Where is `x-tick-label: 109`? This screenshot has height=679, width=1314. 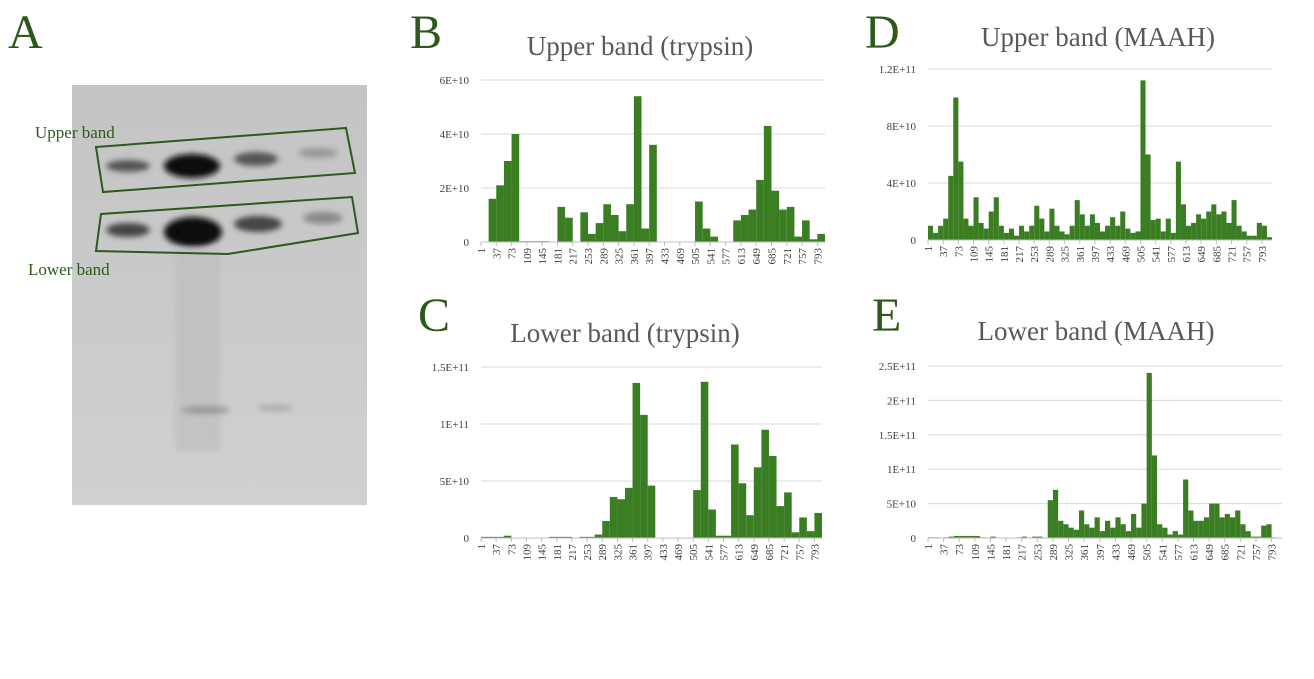 x-tick-label: 109 is located at coordinates (528, 256).